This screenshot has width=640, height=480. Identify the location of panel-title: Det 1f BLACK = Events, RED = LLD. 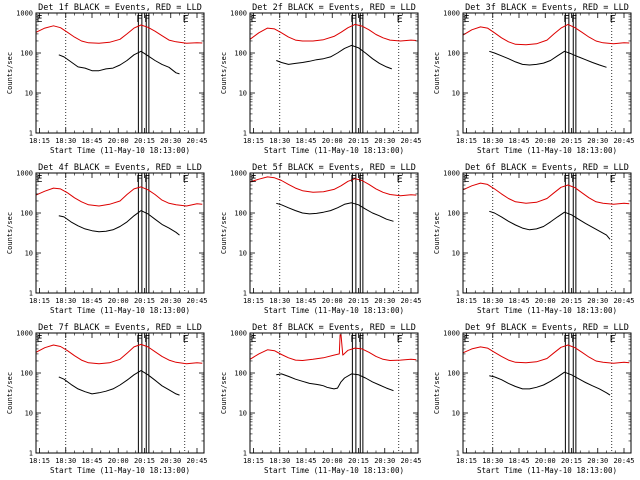
(120, 8).